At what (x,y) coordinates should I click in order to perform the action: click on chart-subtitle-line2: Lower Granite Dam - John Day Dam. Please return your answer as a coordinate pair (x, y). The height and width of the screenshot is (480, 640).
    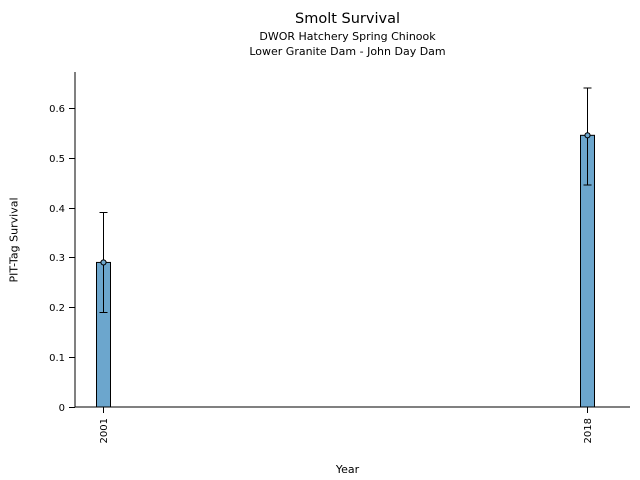
    Looking at the image, I should click on (347, 51).